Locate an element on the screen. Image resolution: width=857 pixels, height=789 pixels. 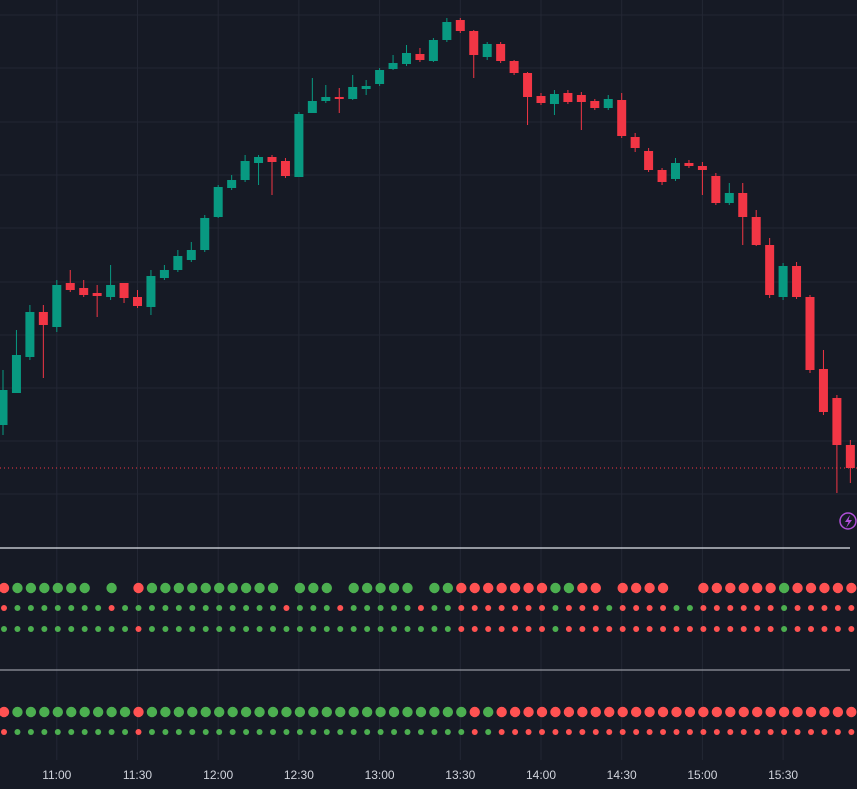
x-tick-label: 15:30 is located at coordinates (783, 775).